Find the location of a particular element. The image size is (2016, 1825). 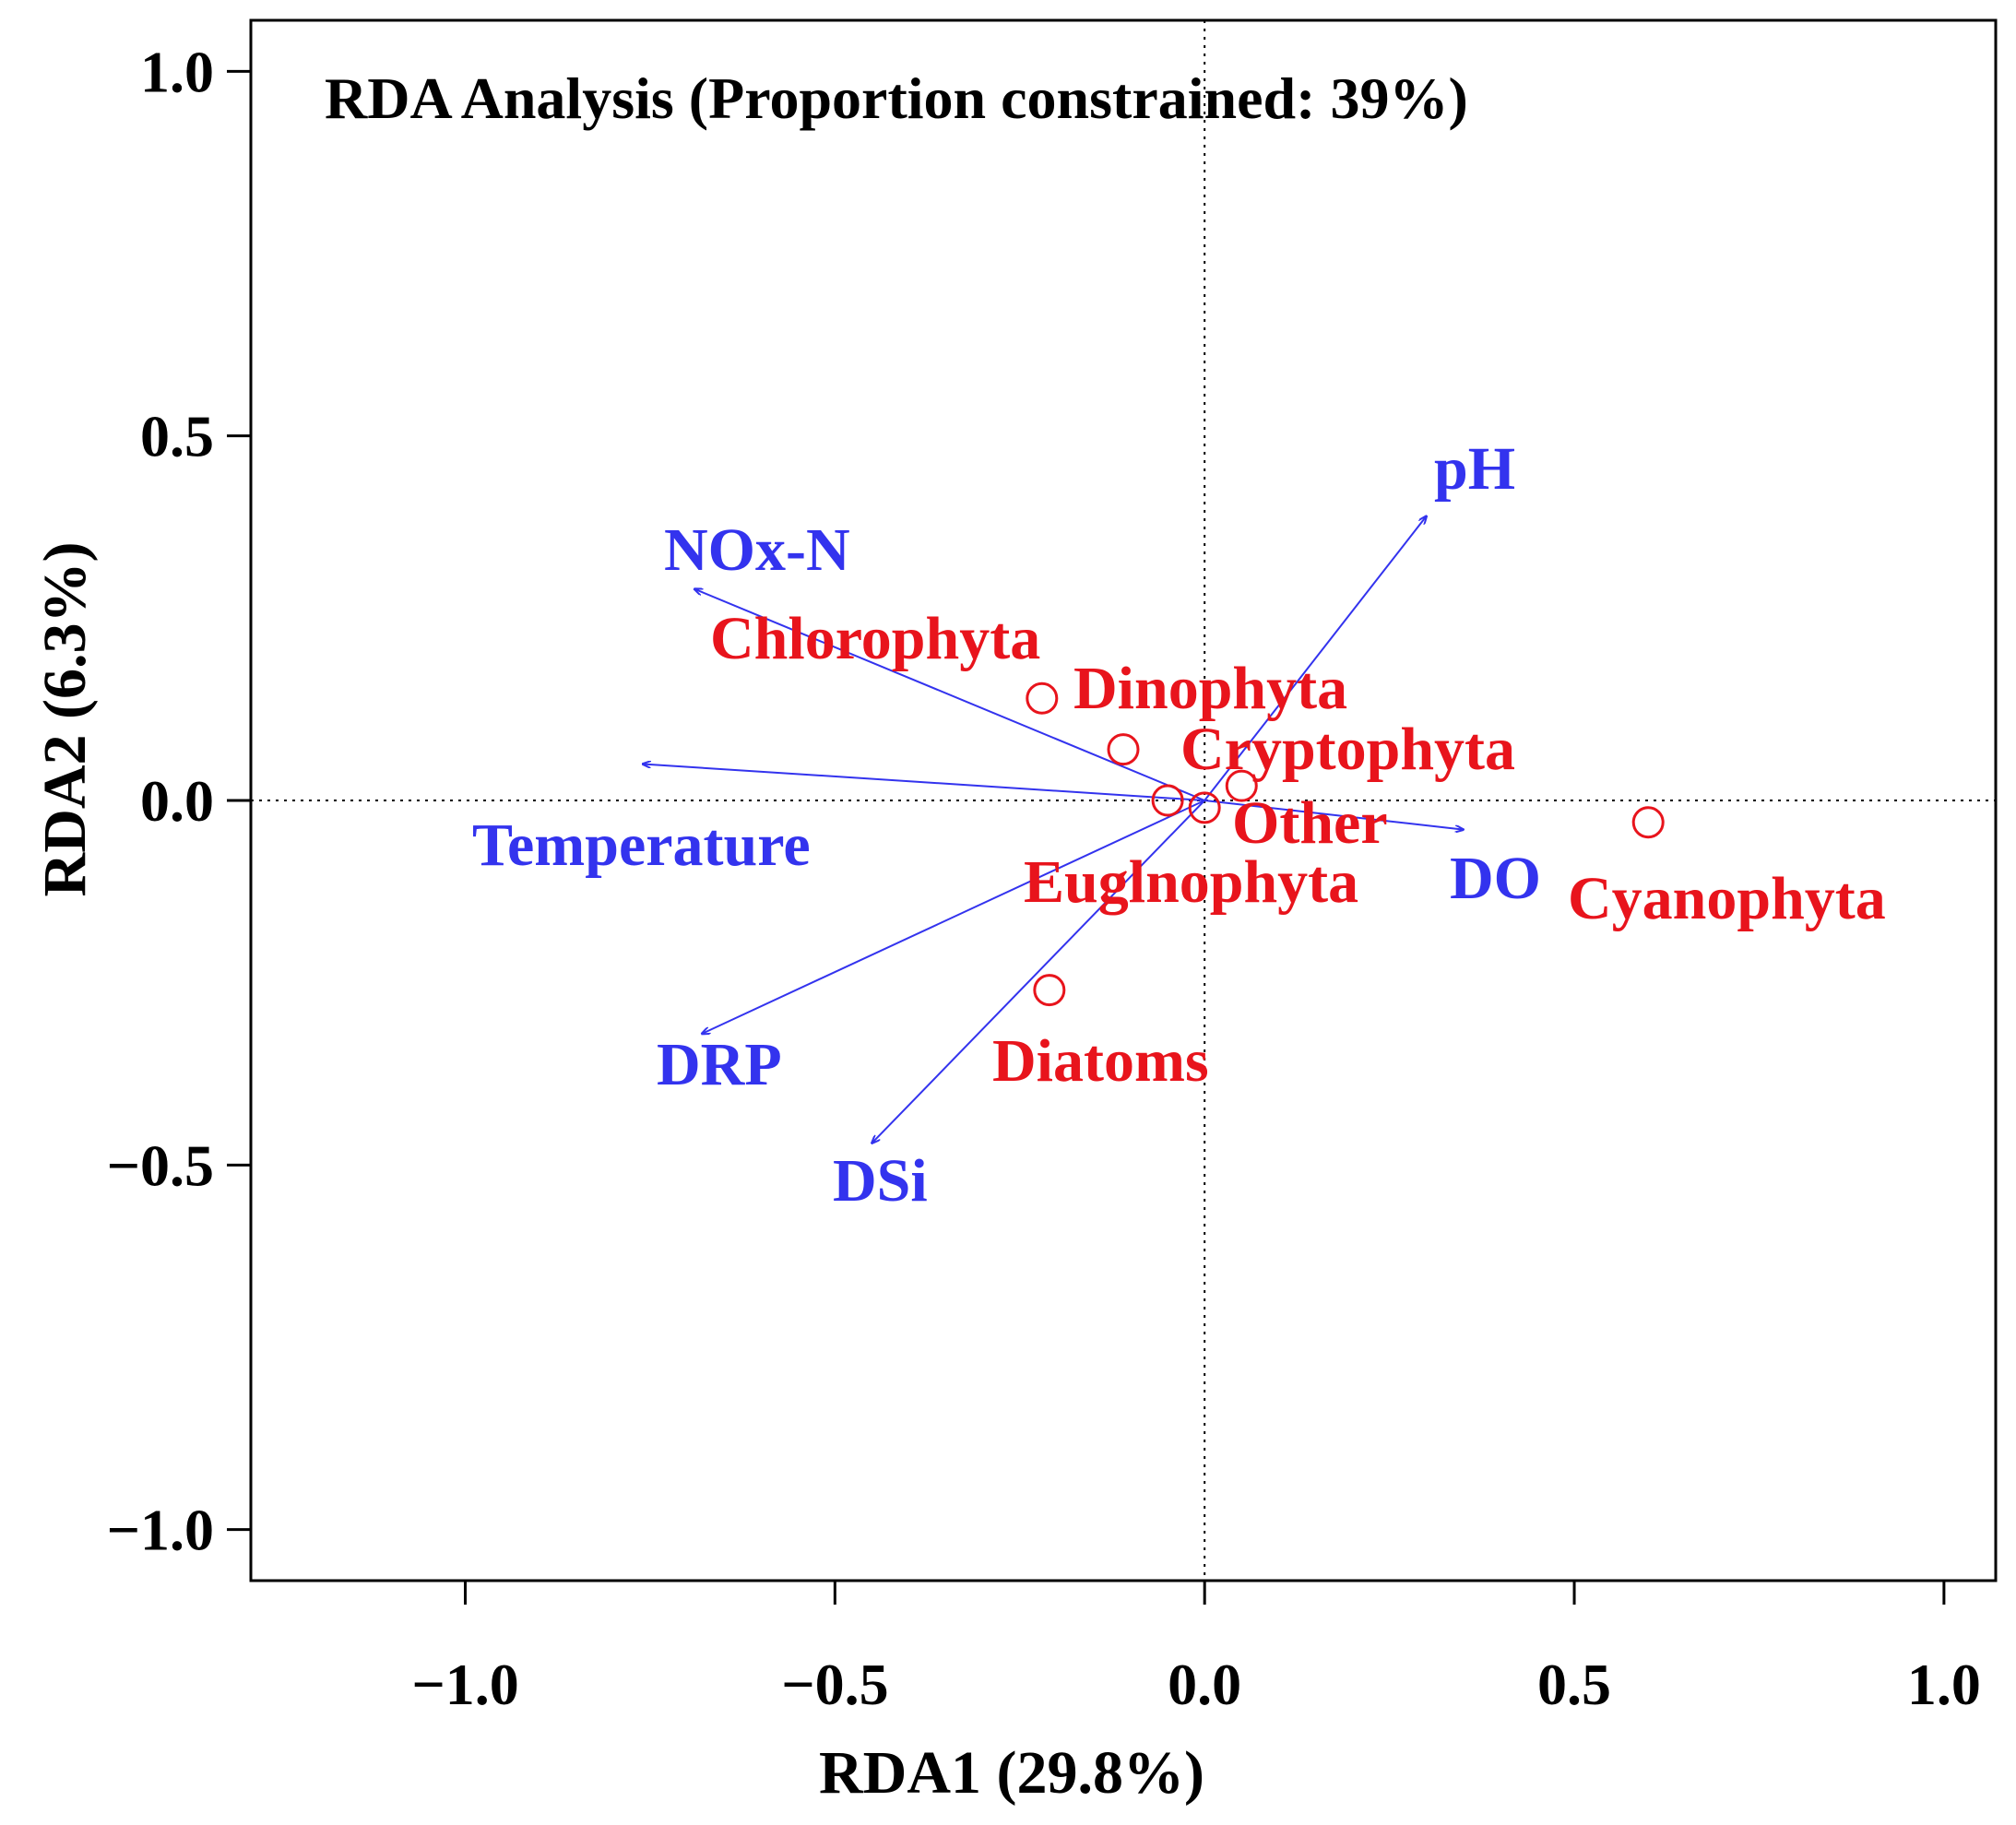

species-points is located at coordinates (1345, 844).